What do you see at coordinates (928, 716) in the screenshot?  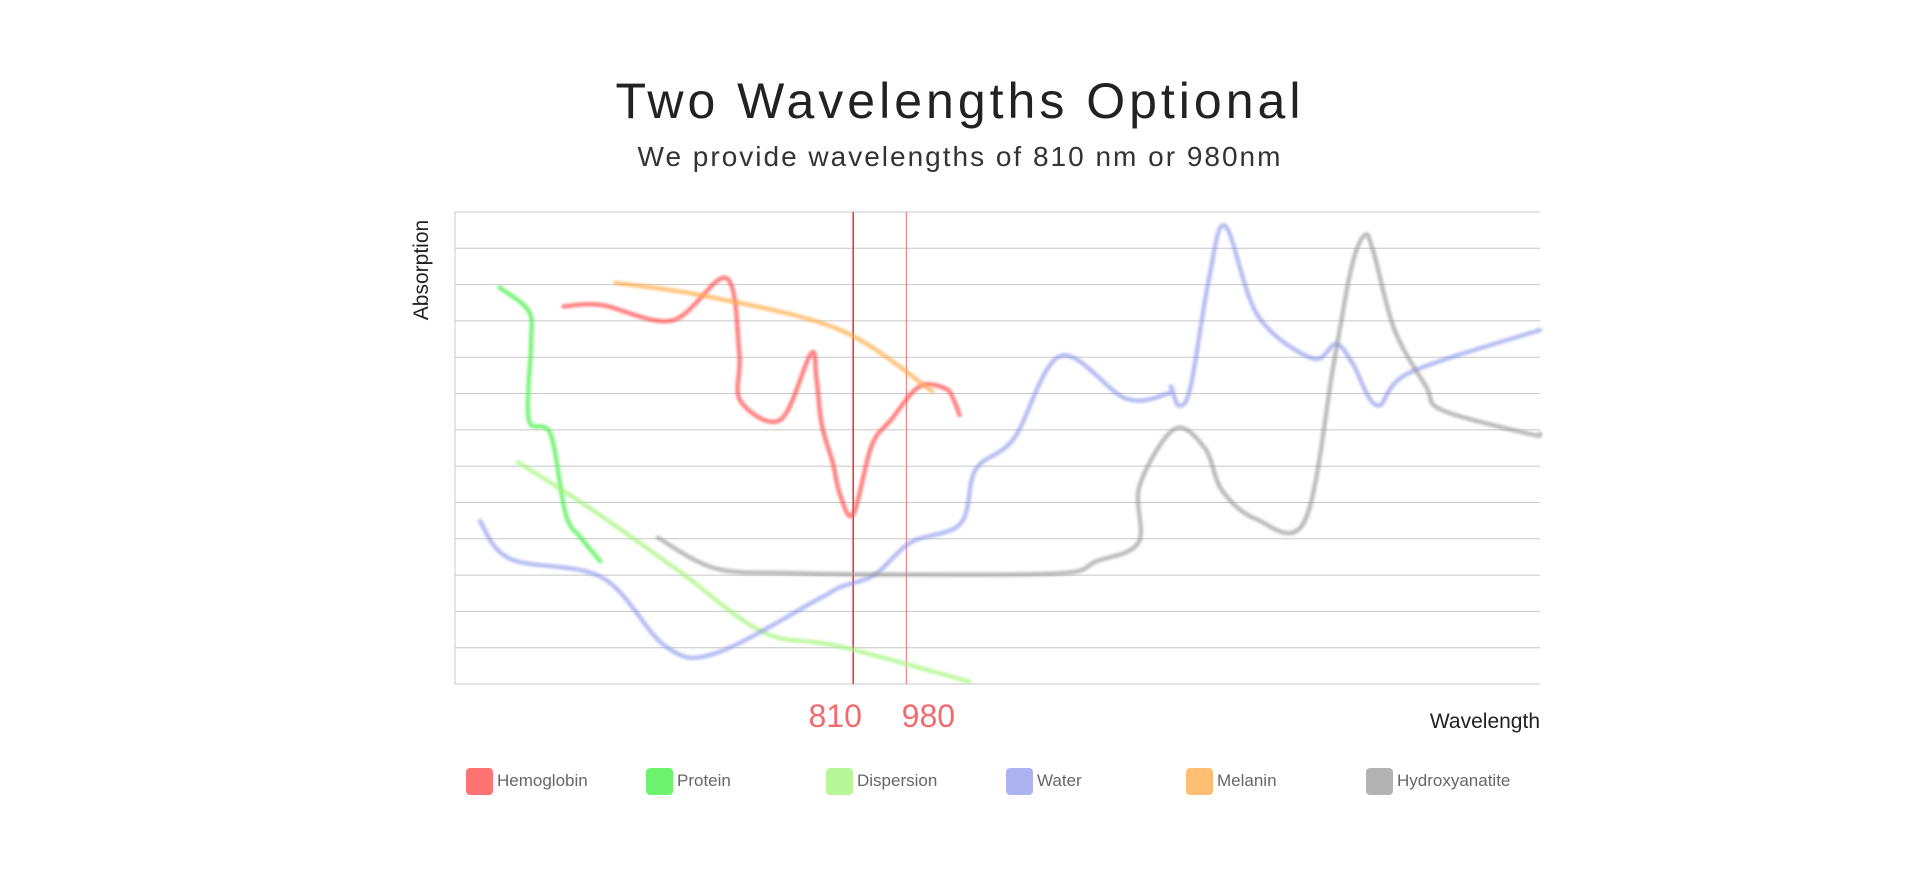 I see `marker-label-980: 980` at bounding box center [928, 716].